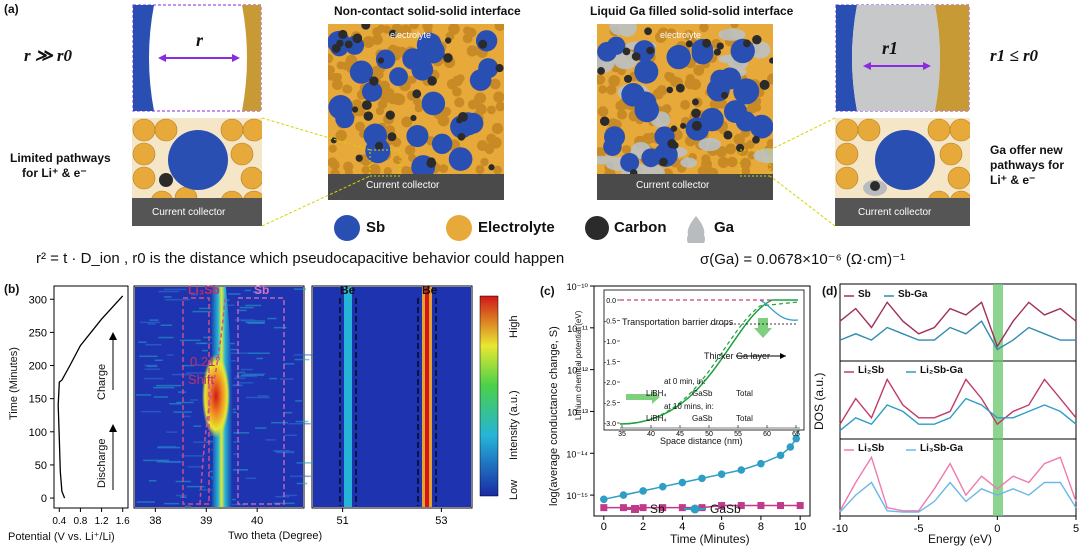  I want to click on panel-d-plot: -10 -5 0 5, so click(955, 409).